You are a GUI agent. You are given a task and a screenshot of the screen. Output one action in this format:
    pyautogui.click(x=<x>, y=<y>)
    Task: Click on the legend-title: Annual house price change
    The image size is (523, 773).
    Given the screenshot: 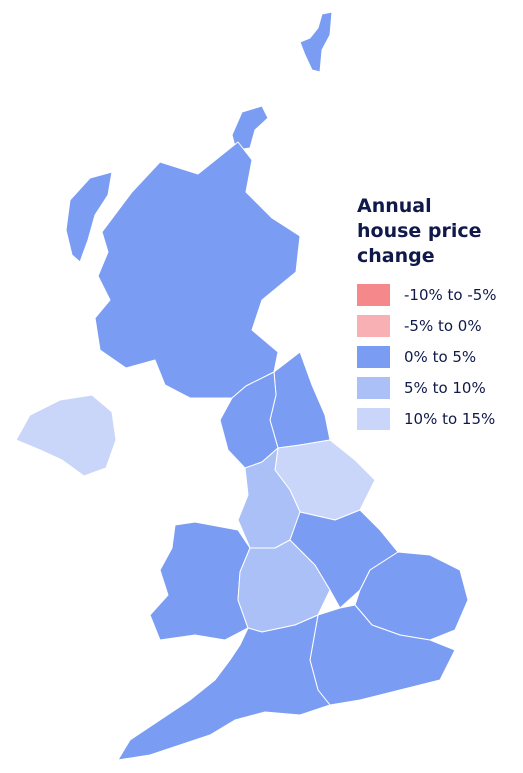 What is the action you would take?
    pyautogui.click(x=419, y=231)
    